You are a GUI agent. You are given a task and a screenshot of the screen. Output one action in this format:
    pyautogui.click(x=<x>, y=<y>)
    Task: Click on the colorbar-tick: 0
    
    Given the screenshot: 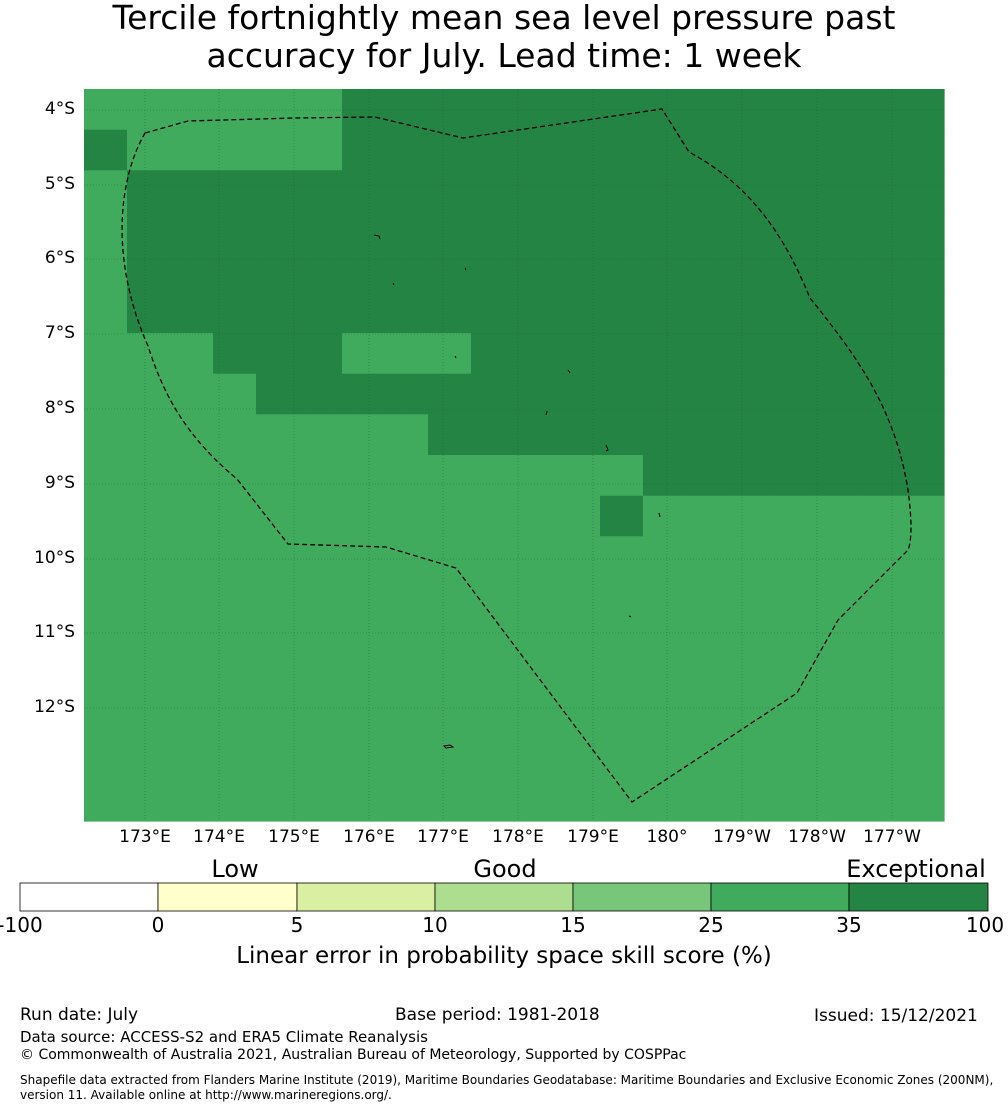 What is the action you would take?
    pyautogui.click(x=158, y=925)
    